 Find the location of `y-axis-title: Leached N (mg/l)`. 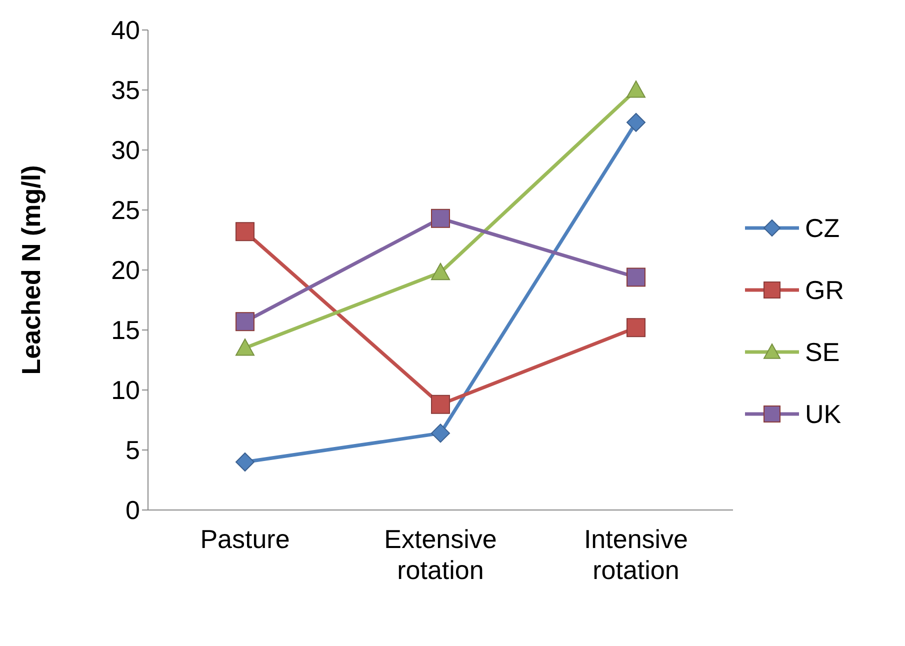

y-axis-title: Leached N (mg/l) is located at coordinates (31, 270).